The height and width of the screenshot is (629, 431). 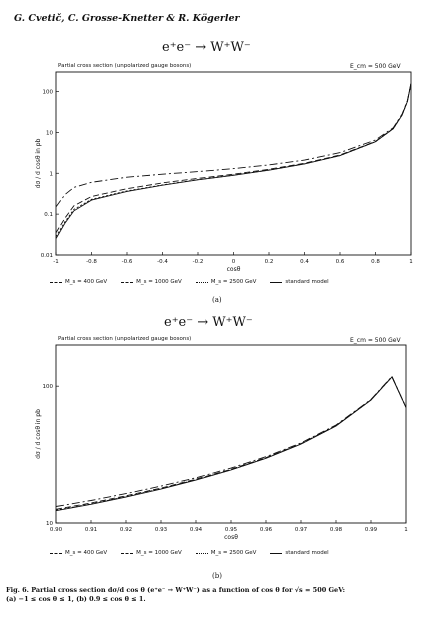 What do you see at coordinates (48, 215) in the screenshot?
I see `chart-a-y-tick-label: 0.1` at bounding box center [48, 215].